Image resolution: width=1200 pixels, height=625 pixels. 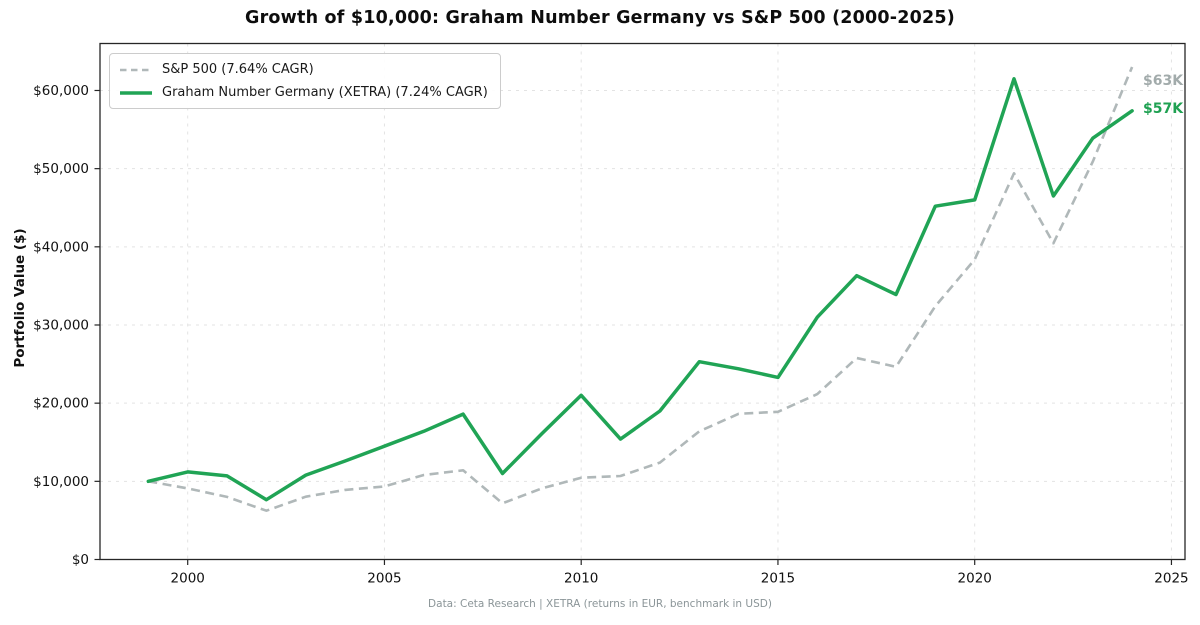 What do you see at coordinates (778, 579) in the screenshot?
I see `x-tick-label: 2015` at bounding box center [778, 579].